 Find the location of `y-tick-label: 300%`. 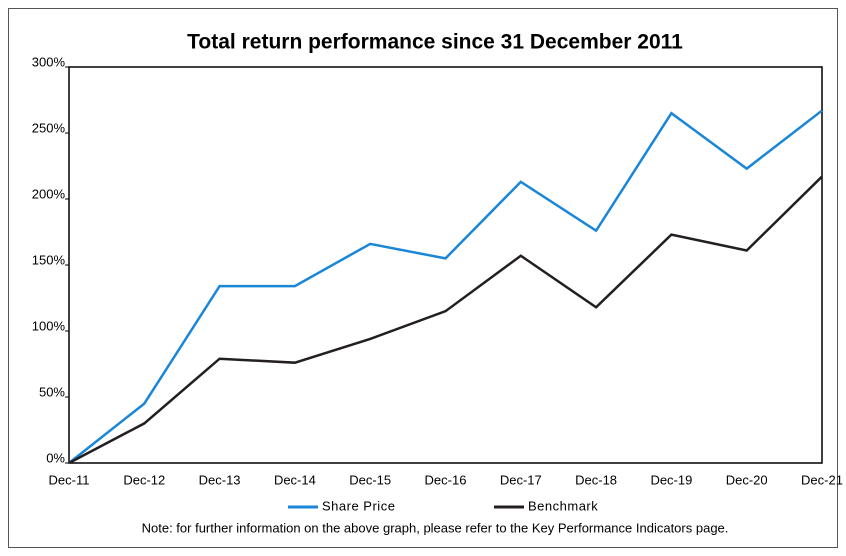

y-tick-label: 300% is located at coordinates (49, 61).